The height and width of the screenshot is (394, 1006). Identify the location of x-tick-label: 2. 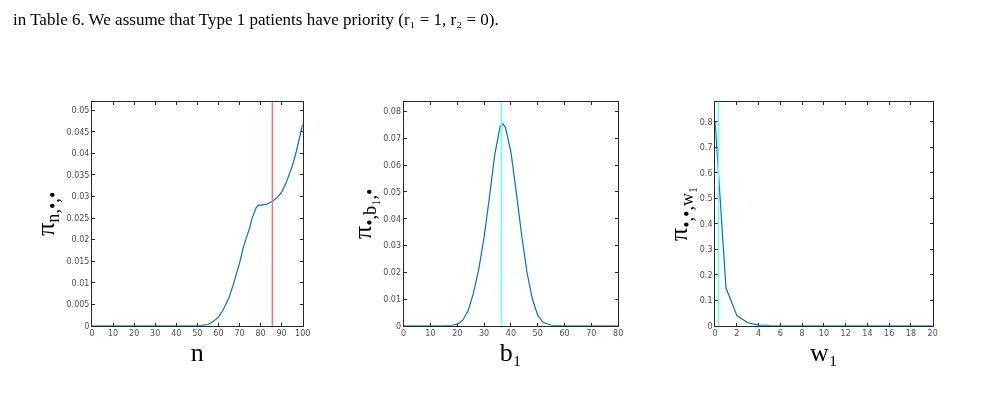
(737, 334).